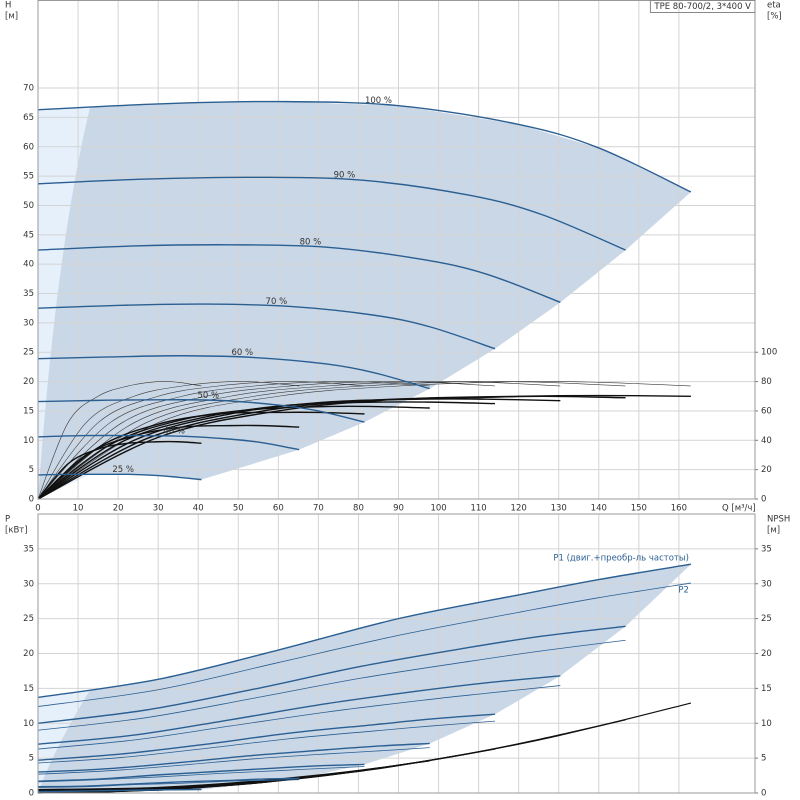  I want to click on y2-axis-label: eta, so click(774, 6).